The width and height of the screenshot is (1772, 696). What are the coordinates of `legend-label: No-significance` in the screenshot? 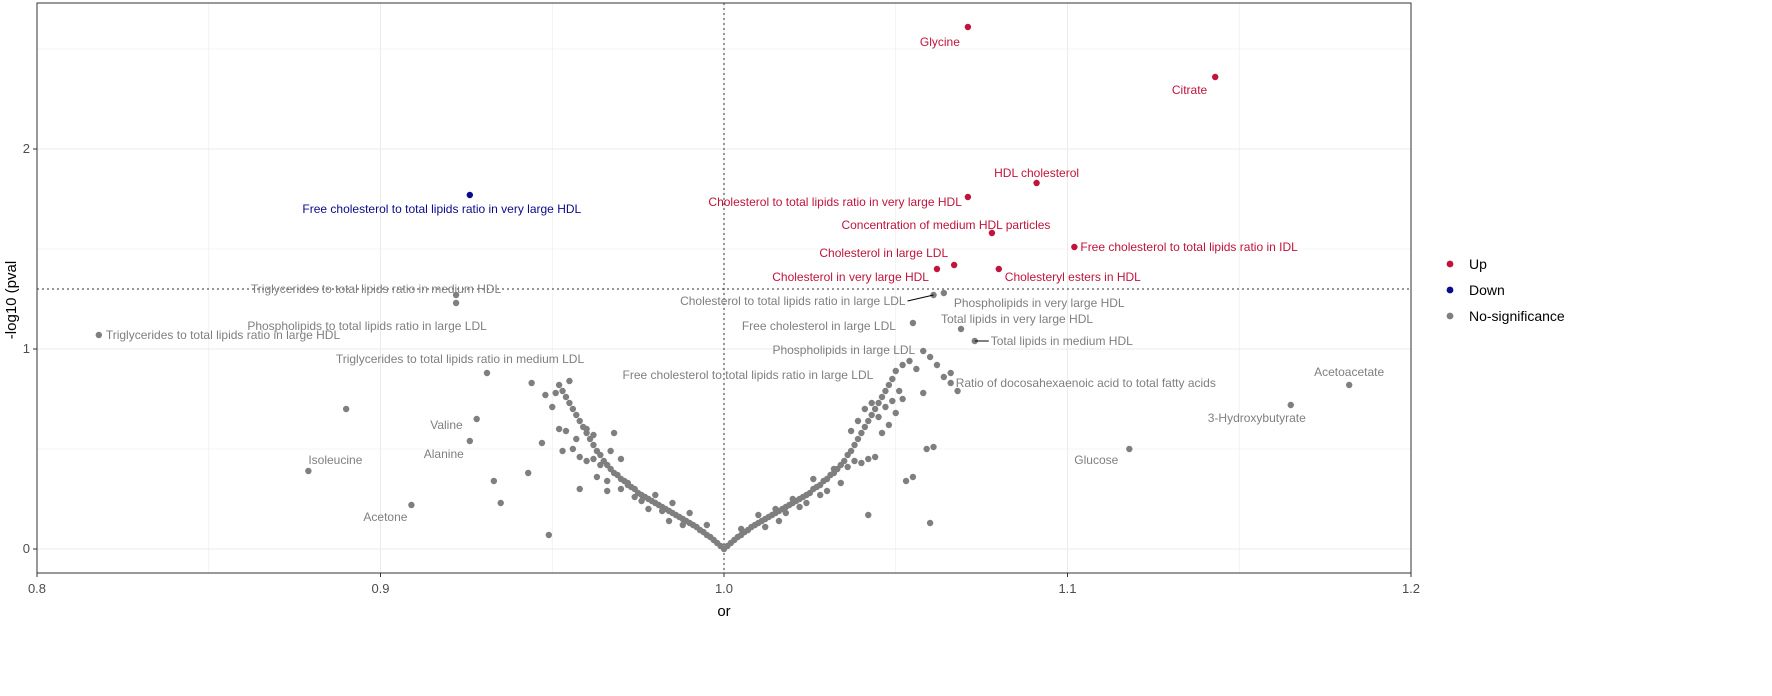 It's located at (1517, 316).